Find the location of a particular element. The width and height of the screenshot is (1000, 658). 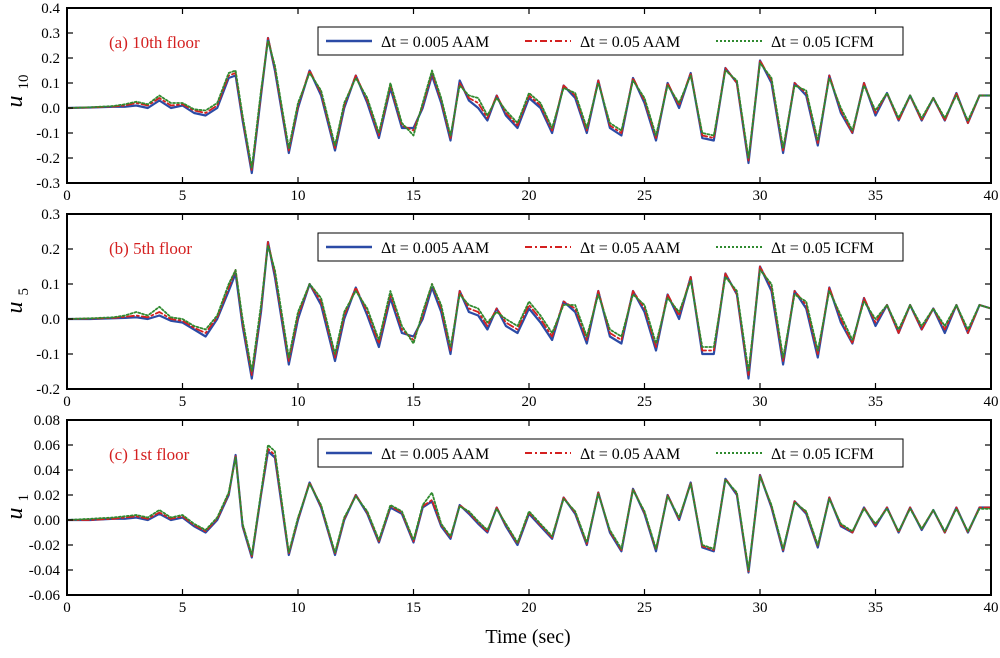

y-axis-label: u 1 is located at coordinates (17, 507).